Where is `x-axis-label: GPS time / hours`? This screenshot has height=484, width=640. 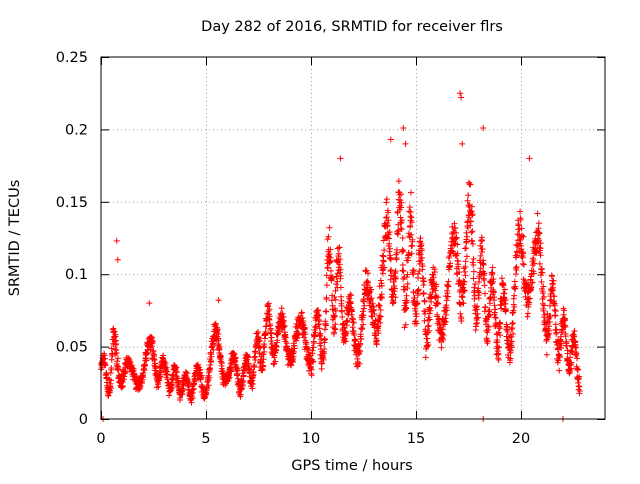
x-axis-label: GPS time / hours is located at coordinates (351, 466).